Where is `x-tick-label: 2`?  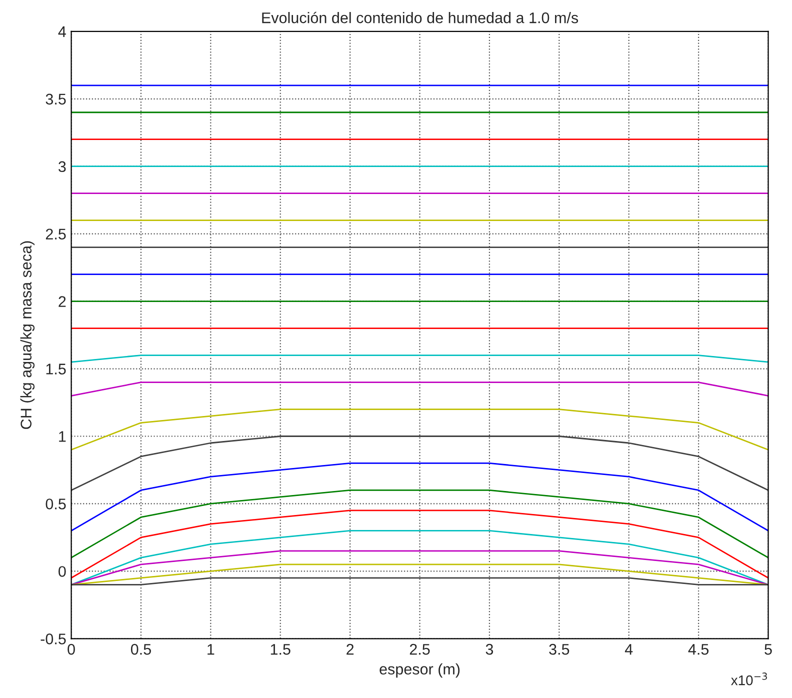 x-tick-label: 2 is located at coordinates (350, 649).